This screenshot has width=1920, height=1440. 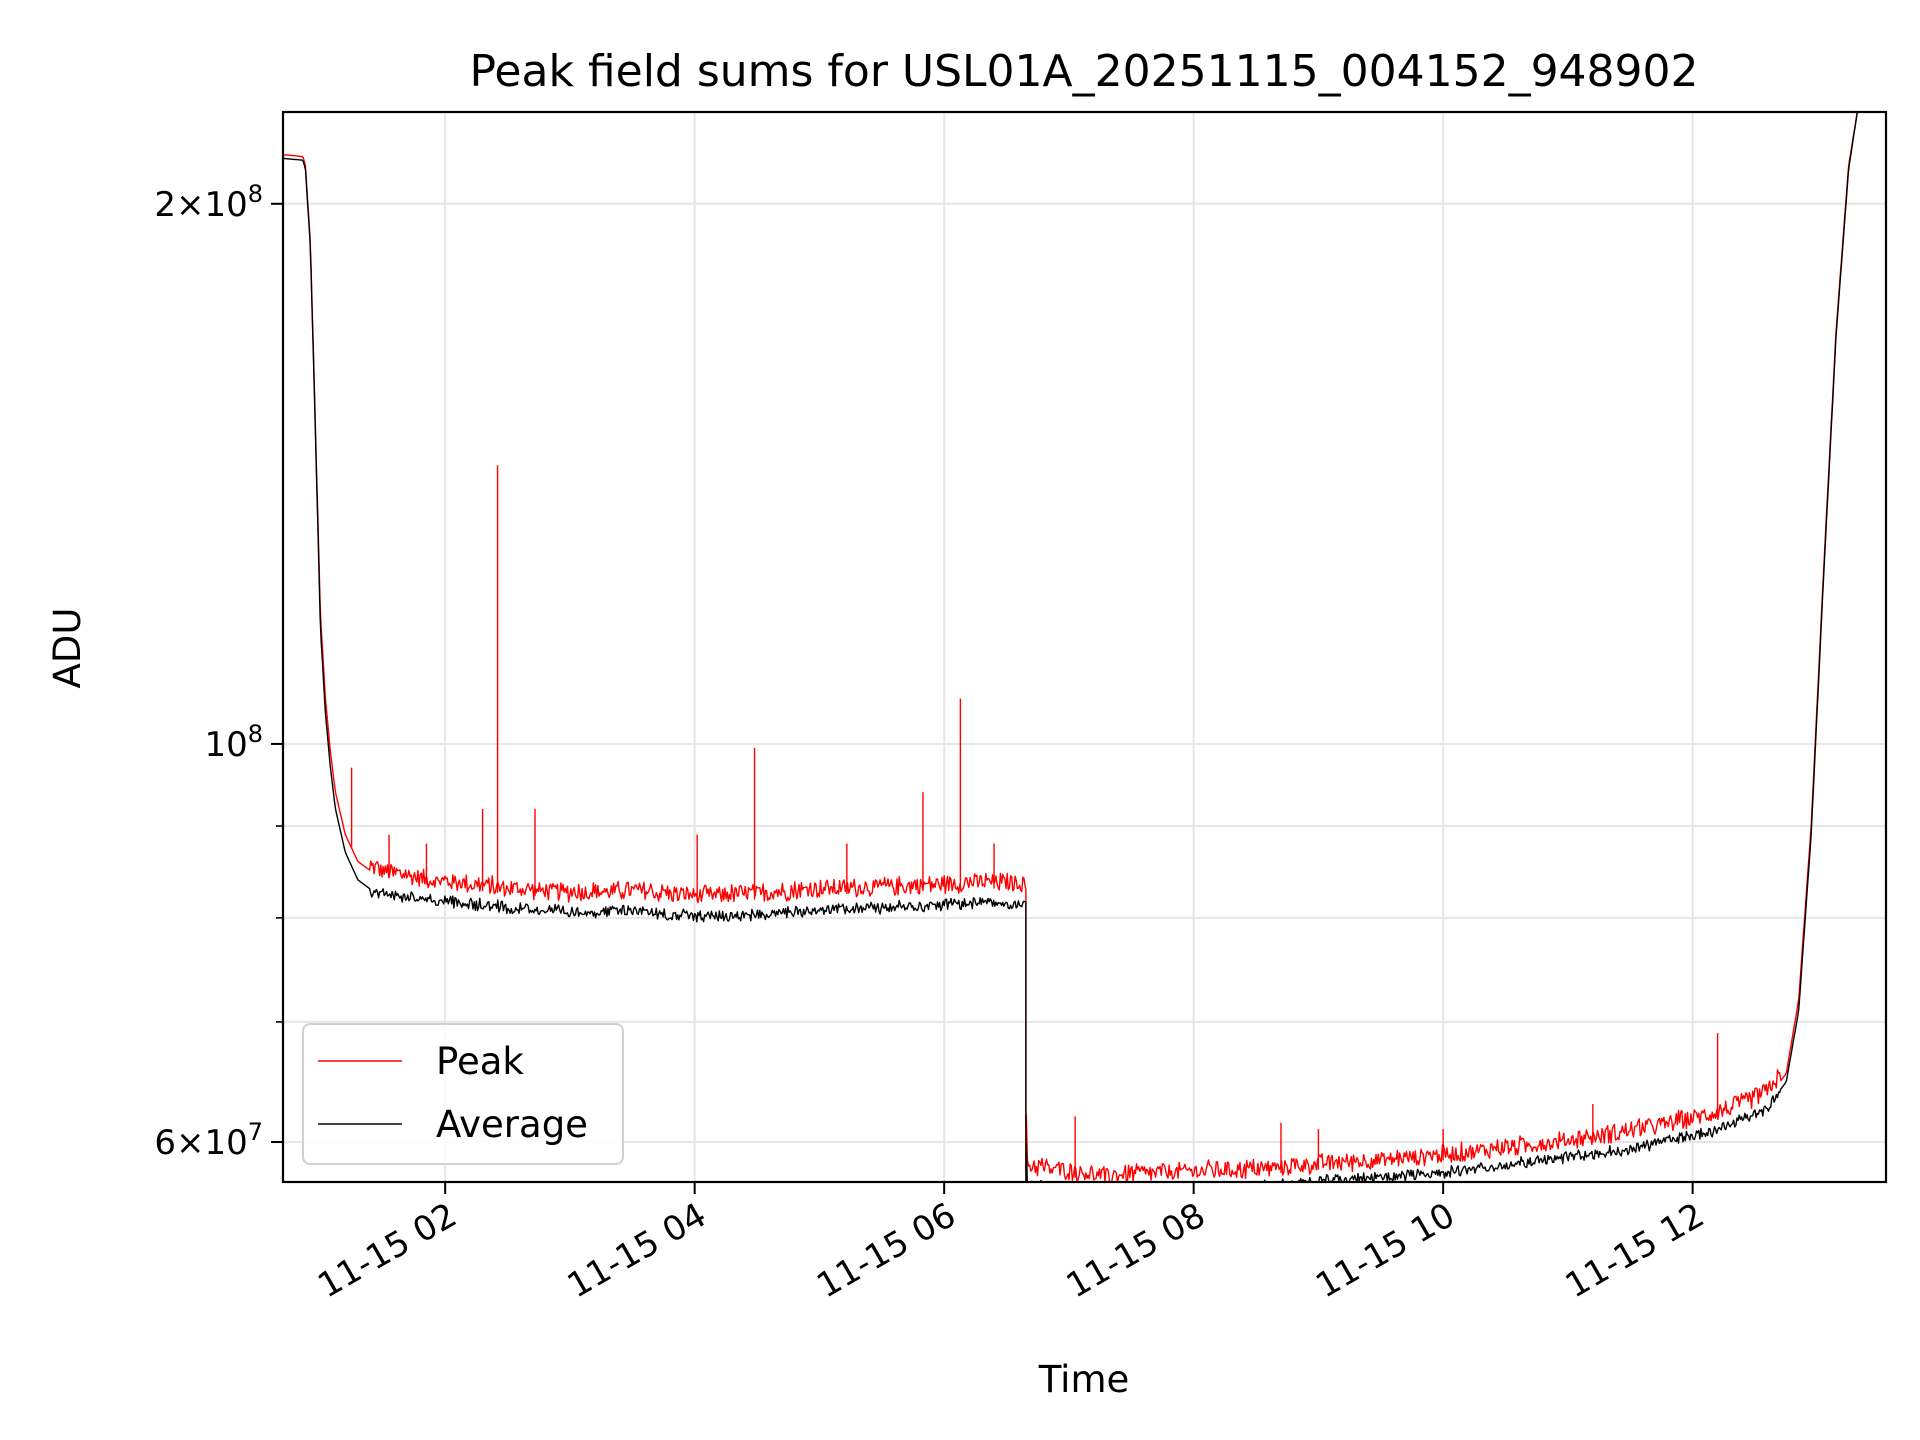 I want to click on legend: Peak Average, so click(x=463, y=1094).